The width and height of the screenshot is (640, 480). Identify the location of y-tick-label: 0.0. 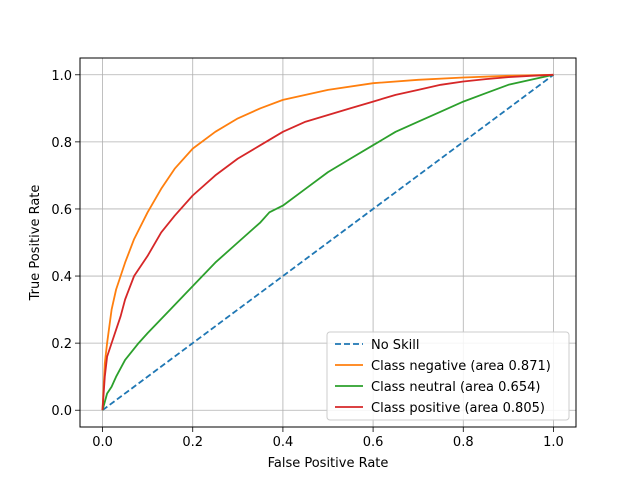
(61, 411).